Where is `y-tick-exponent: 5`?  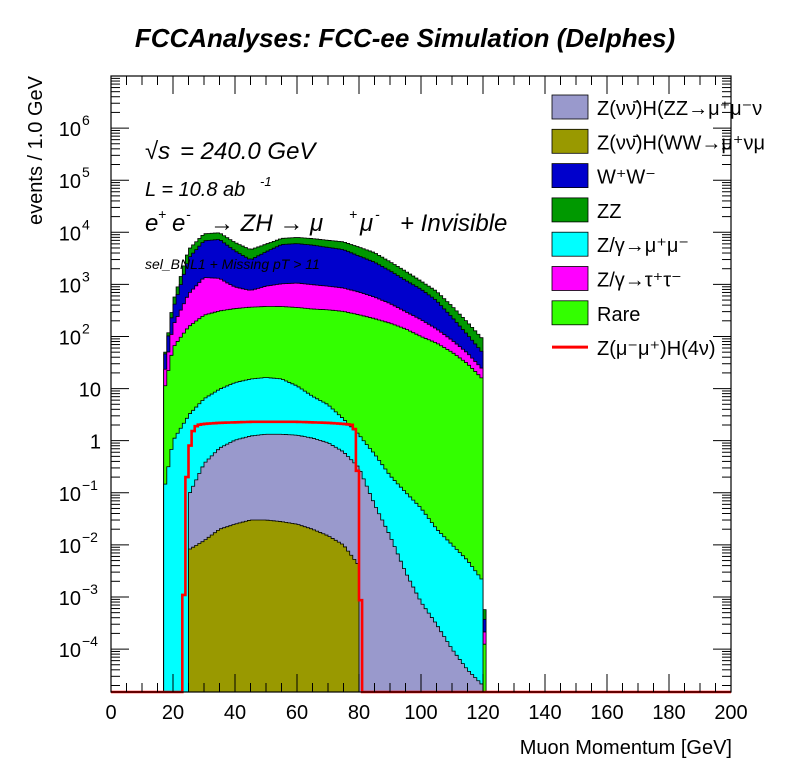
y-tick-exponent: 5 is located at coordinates (86, 172).